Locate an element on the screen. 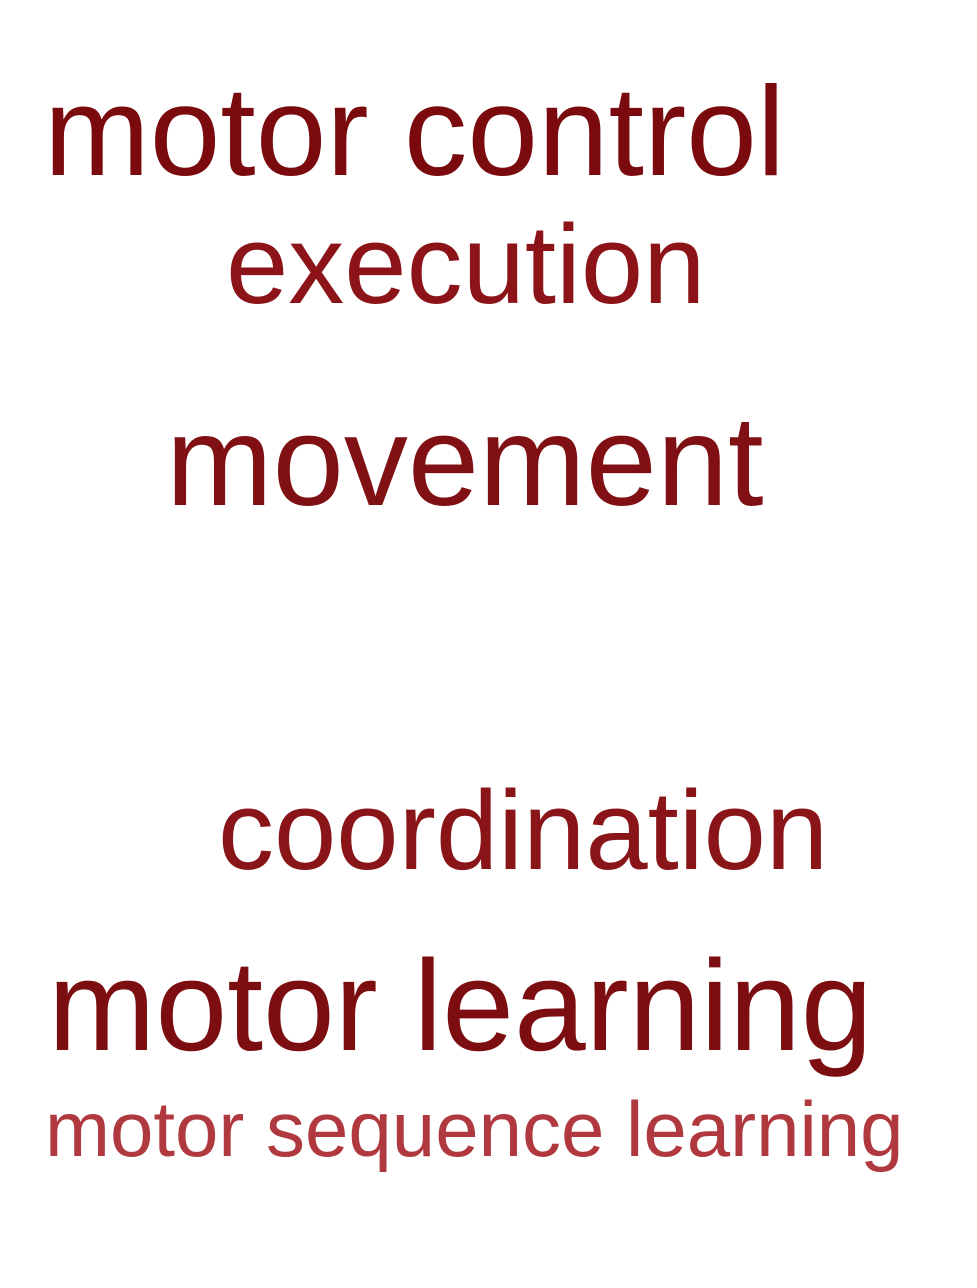 The height and width of the screenshot is (1288, 977). word-movement: movement is located at coordinates (465, 461).